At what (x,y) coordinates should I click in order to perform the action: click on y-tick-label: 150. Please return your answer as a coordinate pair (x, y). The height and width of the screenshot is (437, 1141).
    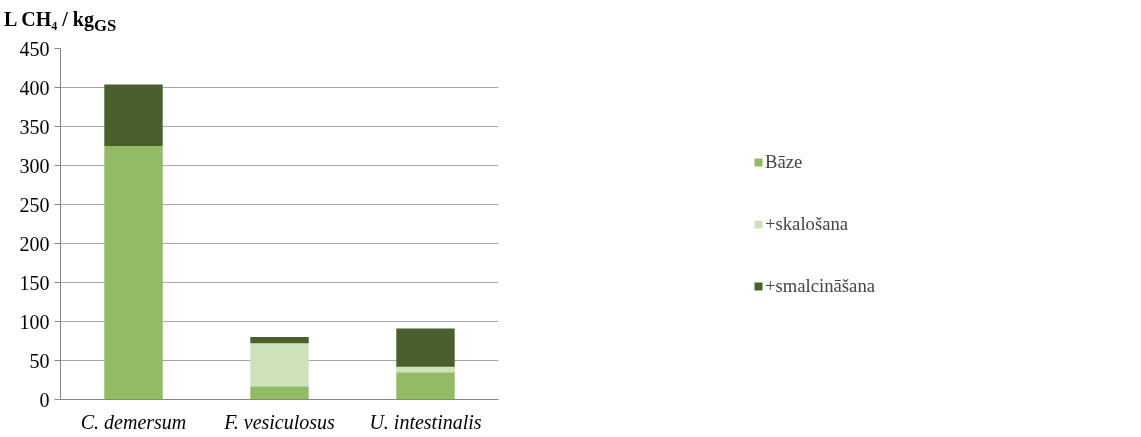
    Looking at the image, I should click on (34, 282).